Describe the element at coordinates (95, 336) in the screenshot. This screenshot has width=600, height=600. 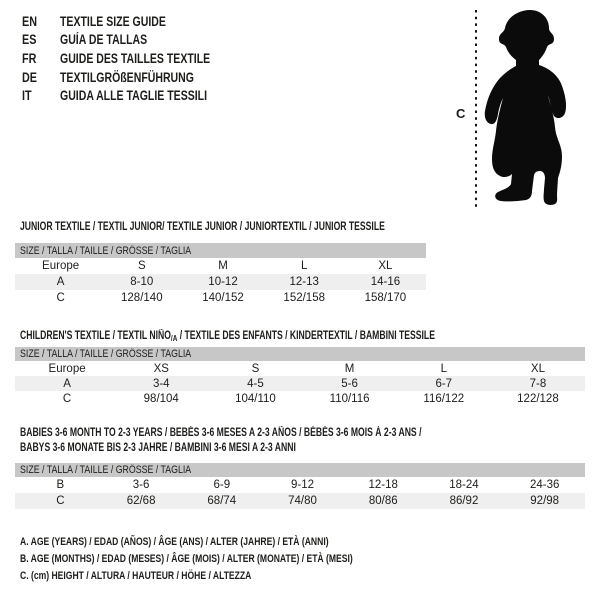
I see `children-title-pre: CHILDREN'S TEXTILE / TEXTIL NIÑO` at that location.